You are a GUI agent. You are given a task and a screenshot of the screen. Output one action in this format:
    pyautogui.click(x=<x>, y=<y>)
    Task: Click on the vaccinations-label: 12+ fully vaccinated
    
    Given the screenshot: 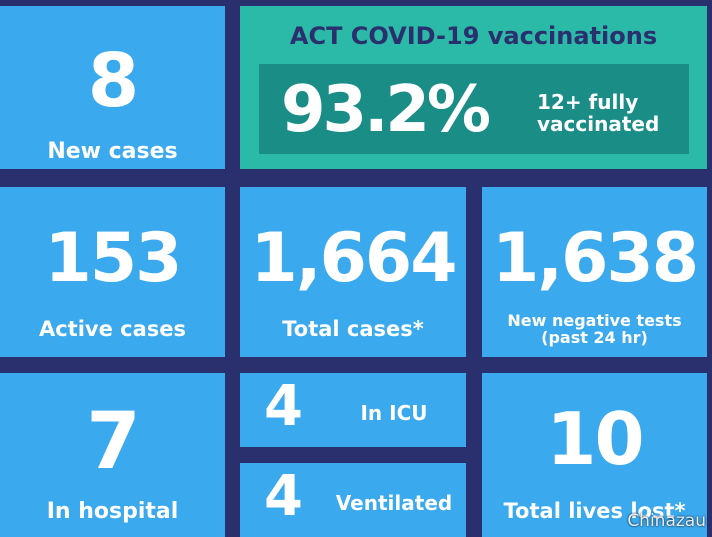 What is the action you would take?
    pyautogui.click(x=598, y=113)
    